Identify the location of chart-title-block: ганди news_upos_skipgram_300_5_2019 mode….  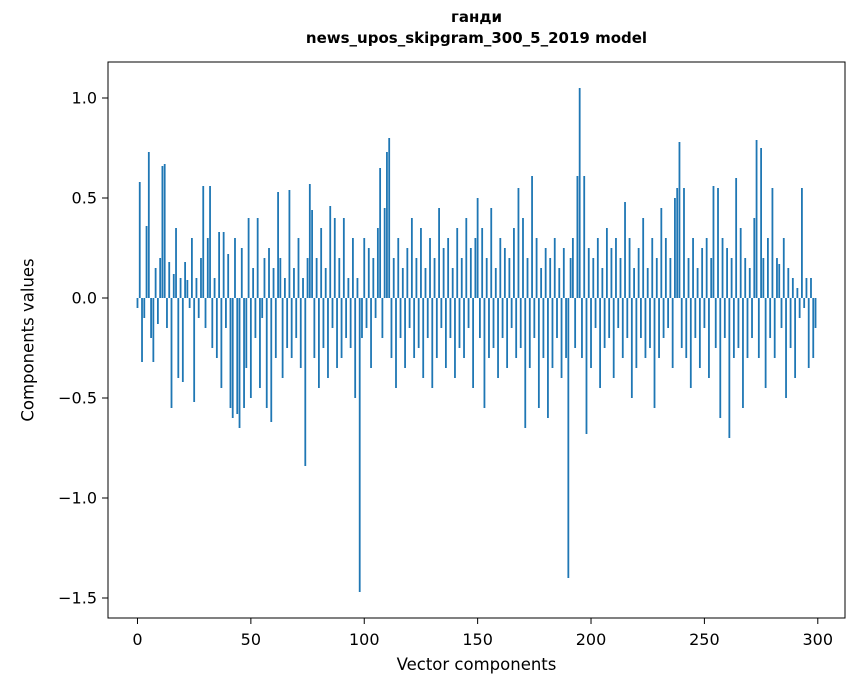
(476, 28).